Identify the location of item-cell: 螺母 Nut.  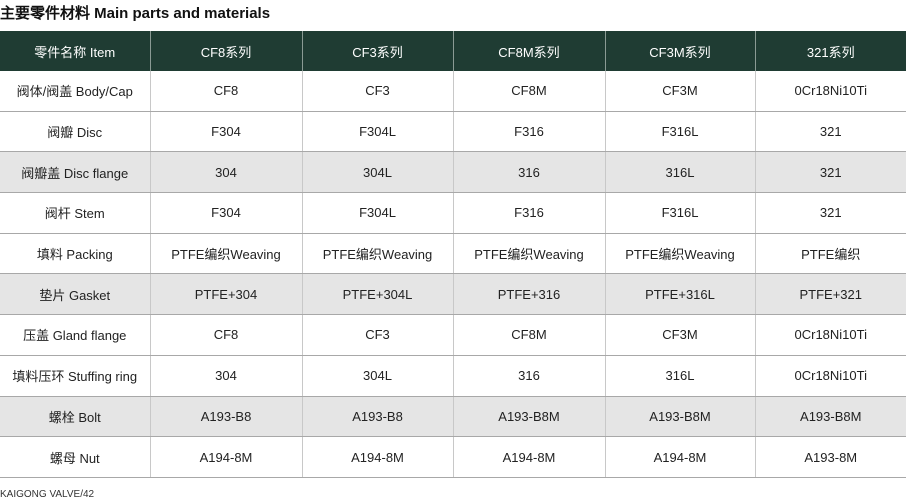
(75, 457).